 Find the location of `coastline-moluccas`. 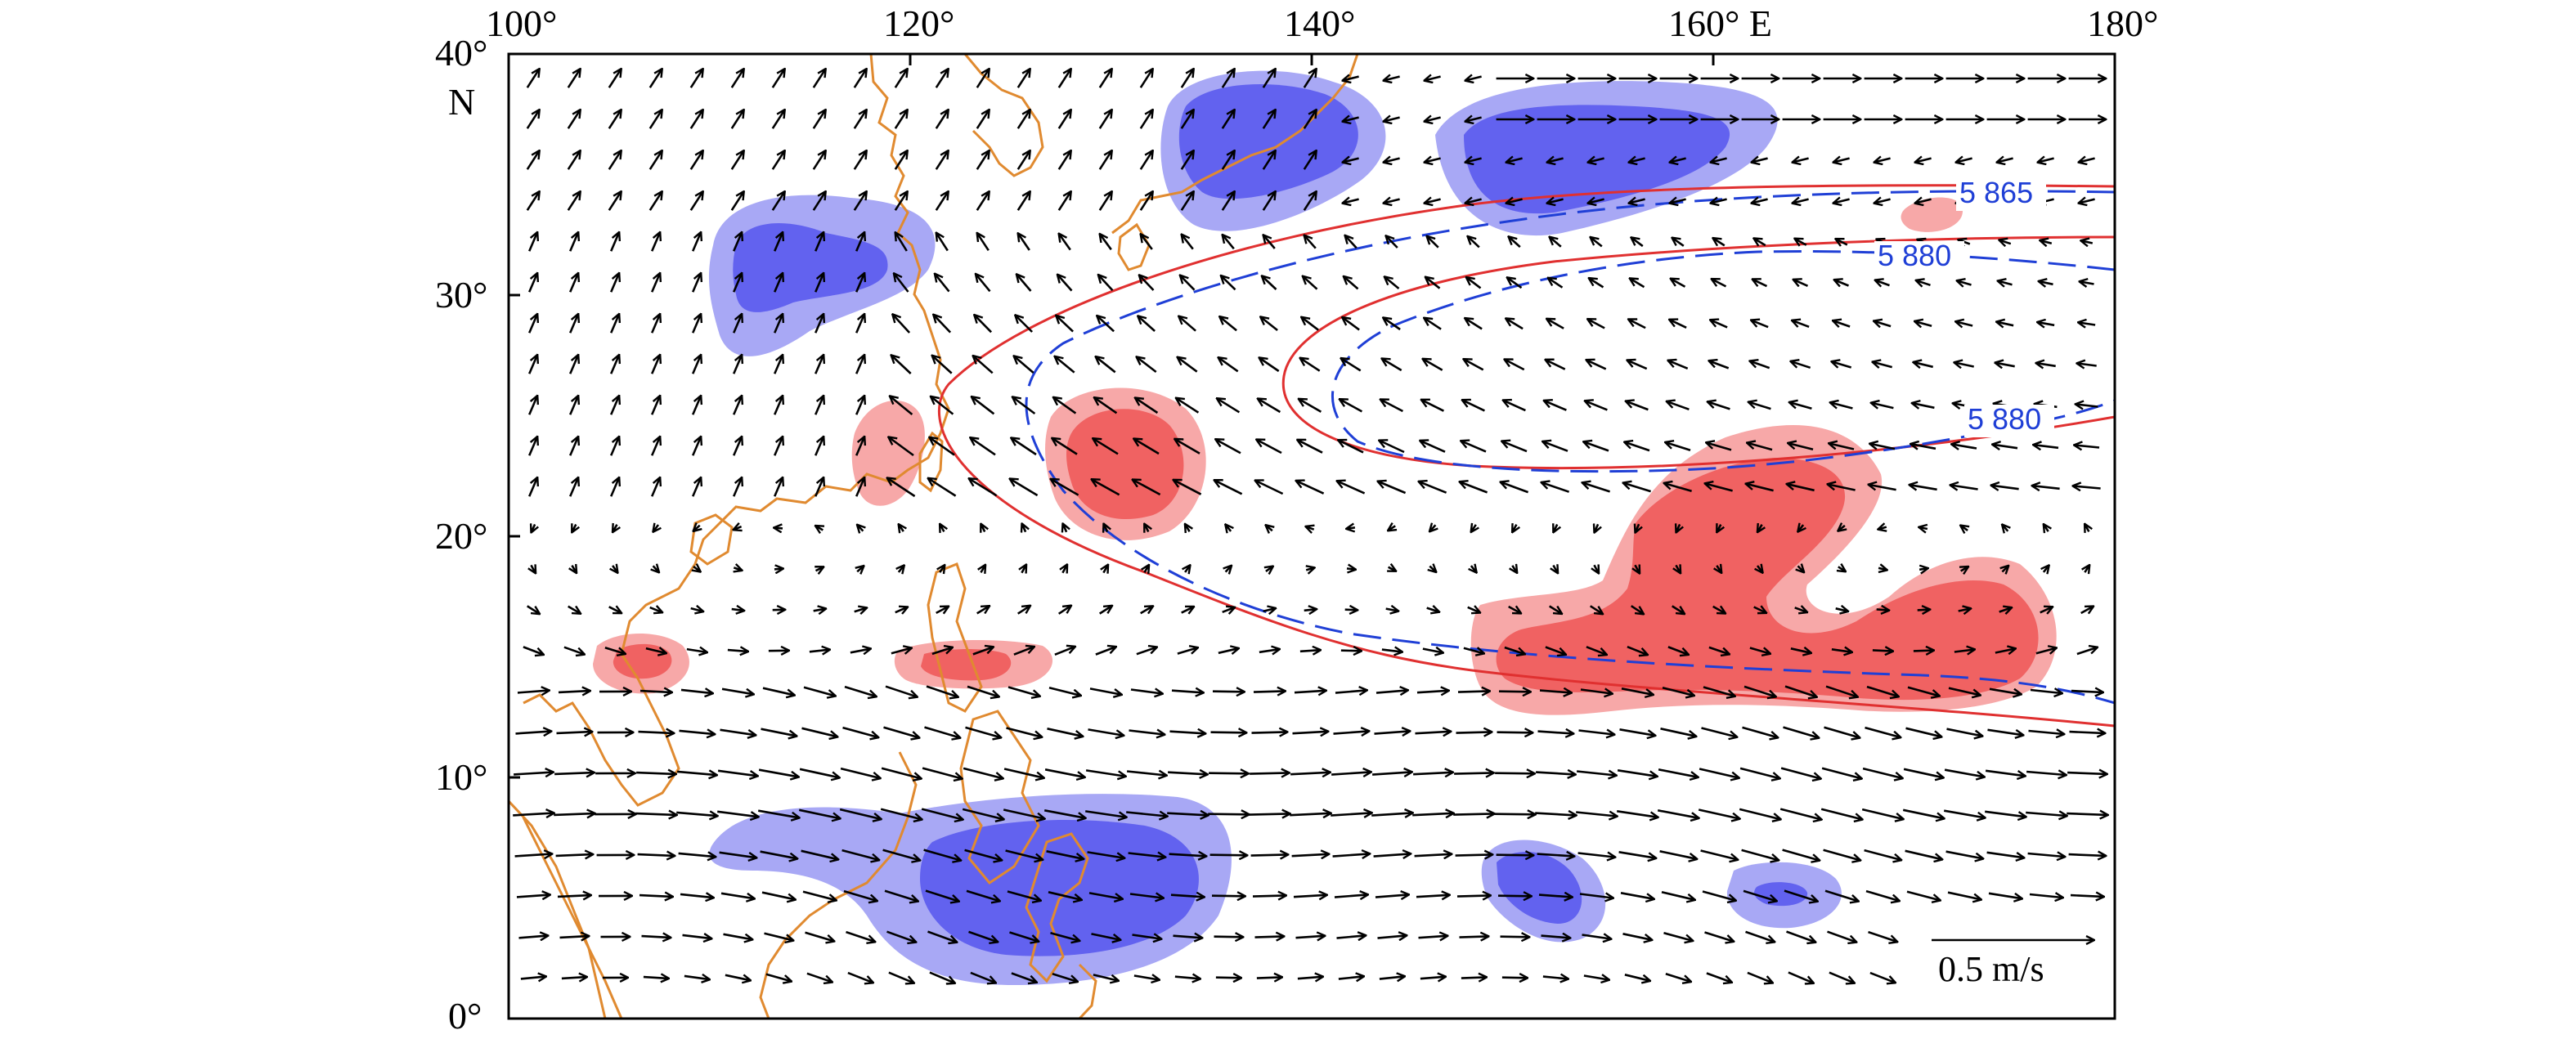

coastline-moluccas is located at coordinates (1088, 991).